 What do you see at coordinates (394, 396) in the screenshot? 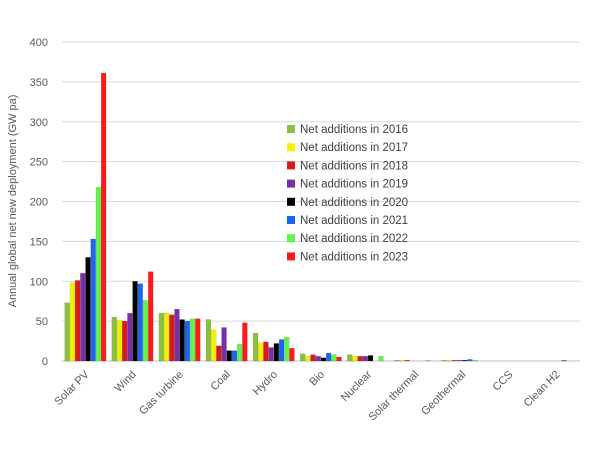
I see `x-tick-label: Solar thermal` at bounding box center [394, 396].